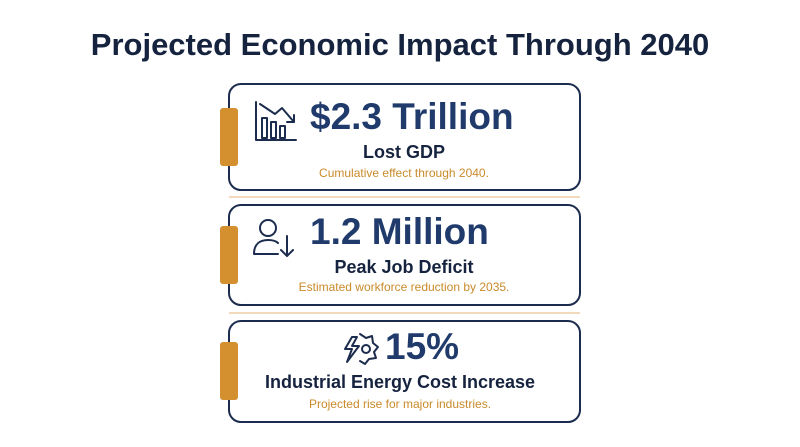 The width and height of the screenshot is (800, 447). I want to click on stat-label: Industrial Energy Cost Increase, so click(400, 382).